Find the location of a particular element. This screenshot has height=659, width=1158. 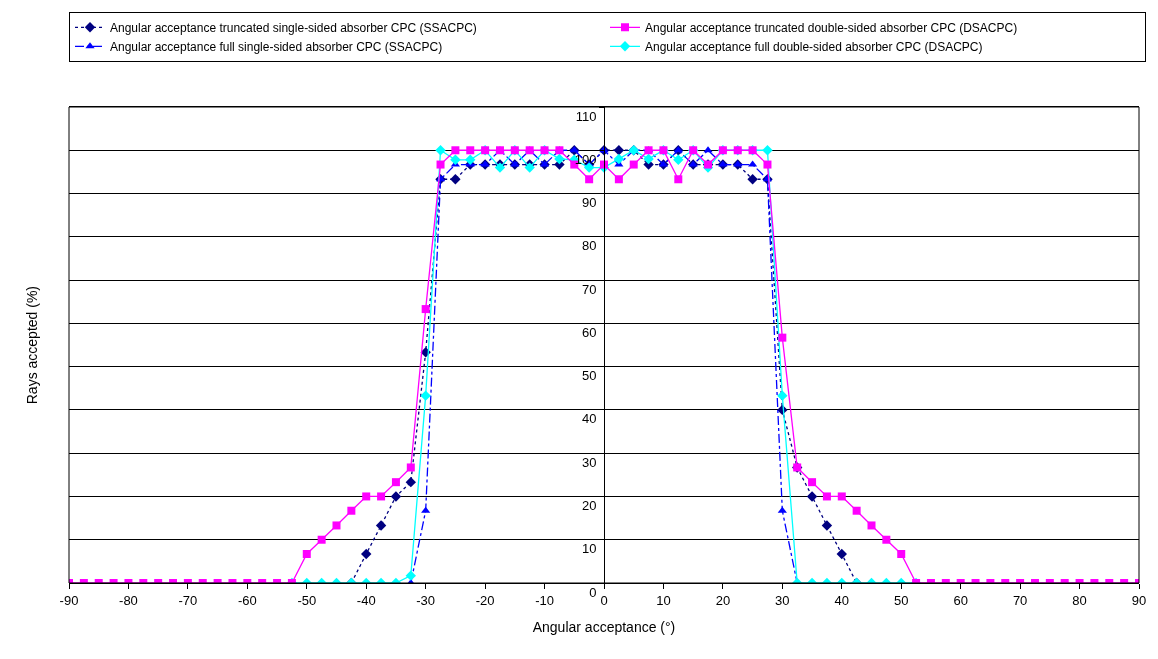

y-tick-label: 50 is located at coordinates (589, 376).